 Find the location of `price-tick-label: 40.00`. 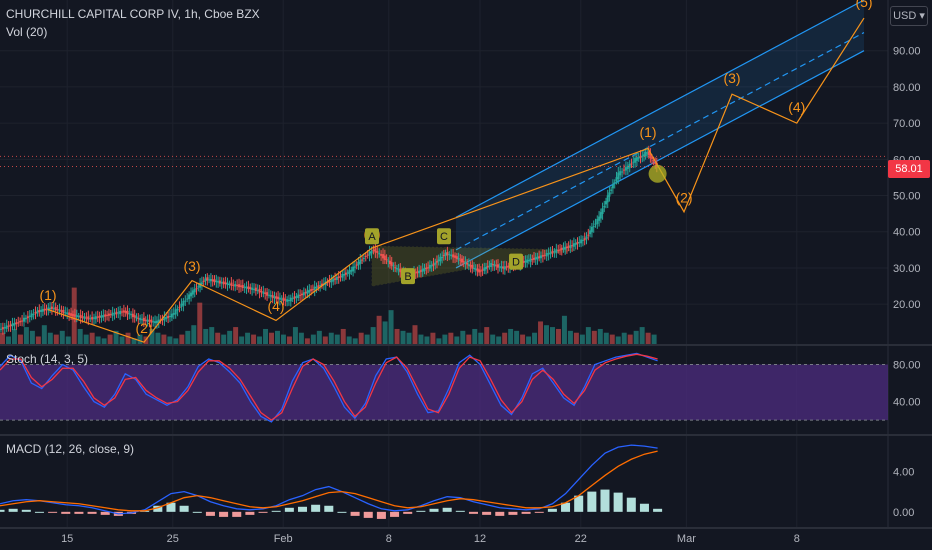

price-tick-label: 40.00 is located at coordinates (907, 233).